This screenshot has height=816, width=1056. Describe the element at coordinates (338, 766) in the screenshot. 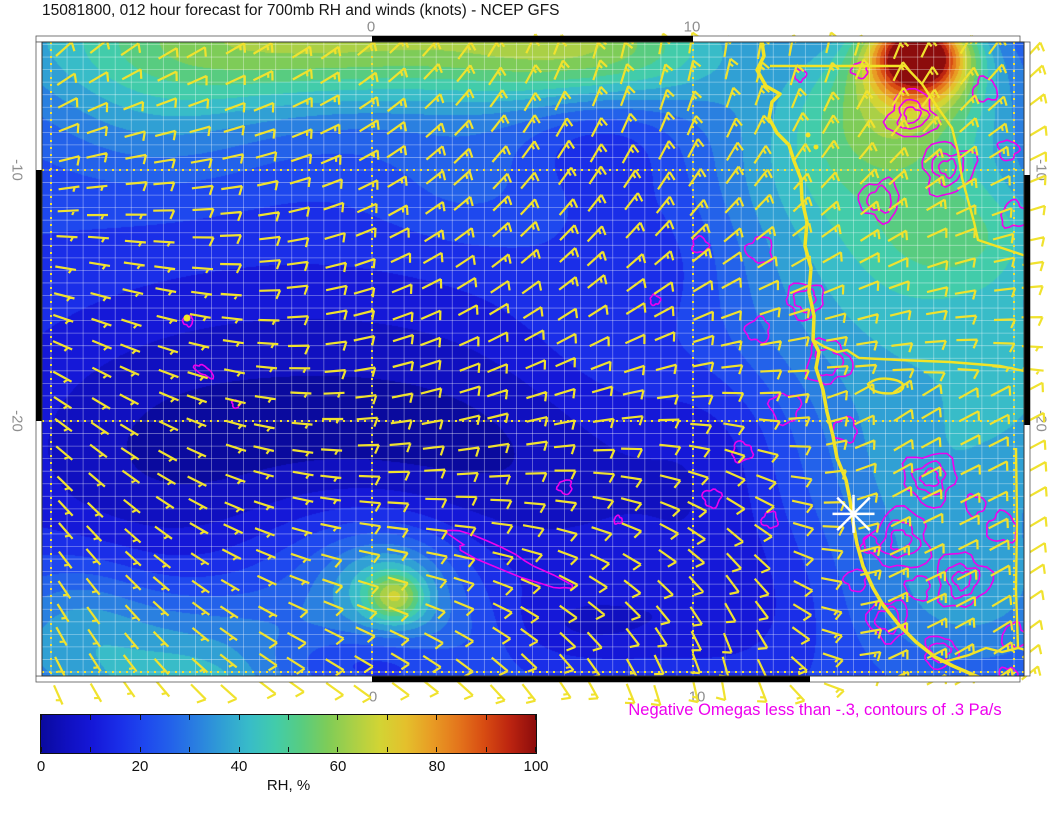

I see `colorbar-tick-label: 60` at that location.